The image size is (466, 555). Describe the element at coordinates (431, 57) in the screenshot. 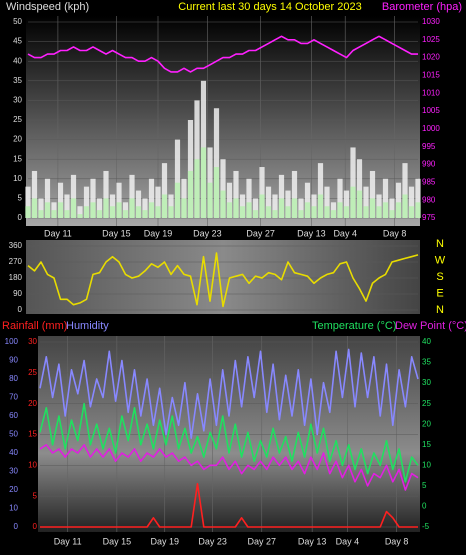

I see `y-tick-label: 1020` at that location.